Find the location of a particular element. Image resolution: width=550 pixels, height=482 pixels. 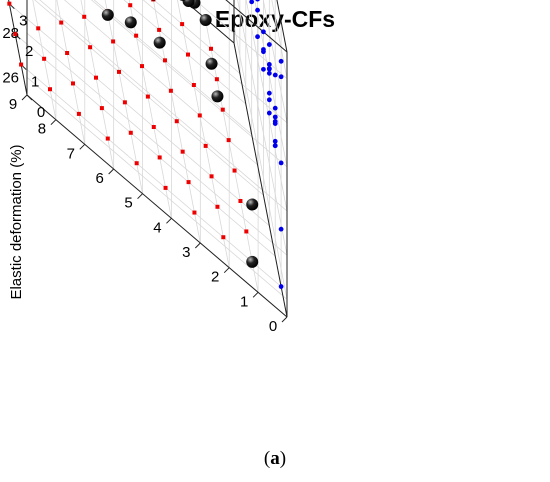

x-tick-label: 4 is located at coordinates (157, 227).